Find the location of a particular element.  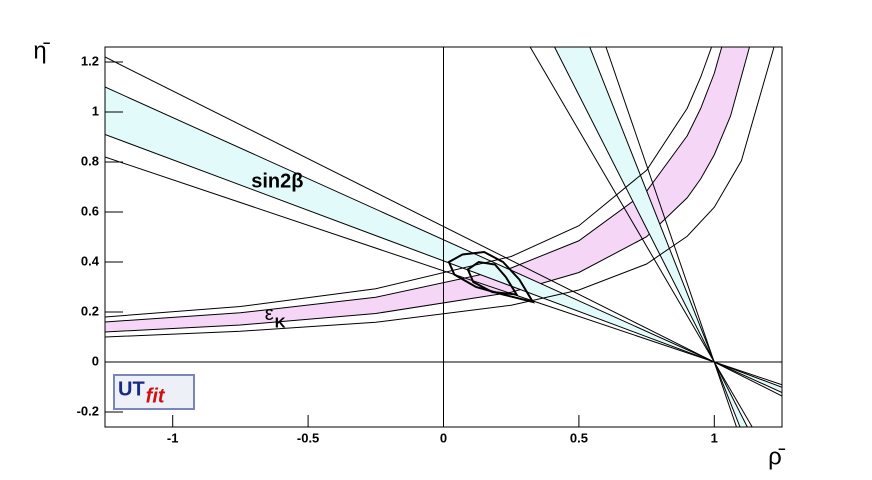

x-tick-label: 0.5 is located at coordinates (579, 437).